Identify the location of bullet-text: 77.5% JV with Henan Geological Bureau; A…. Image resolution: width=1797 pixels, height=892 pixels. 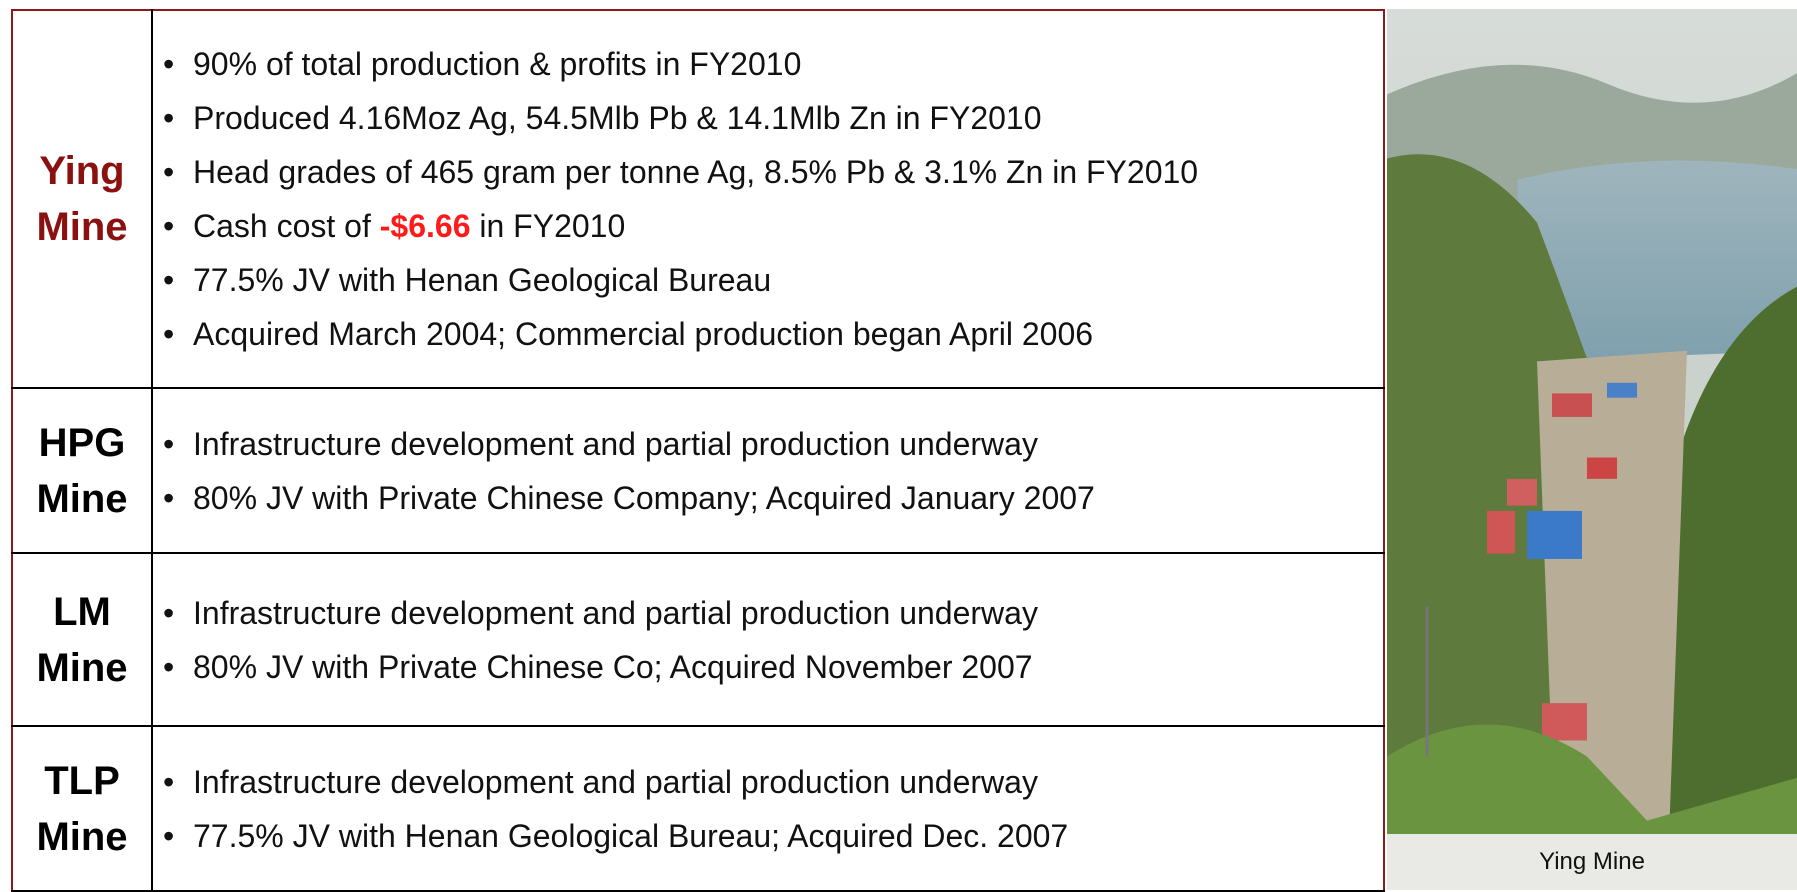
(631, 835).